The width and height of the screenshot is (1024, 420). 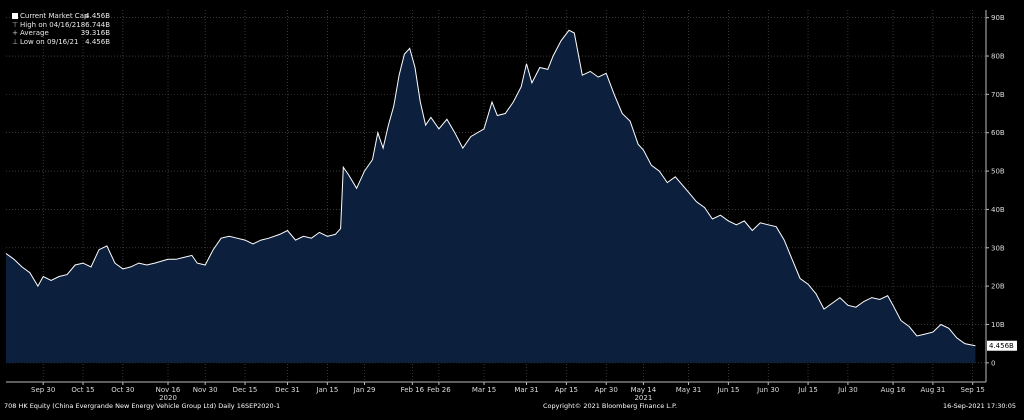 What do you see at coordinates (526, 390) in the screenshot?
I see `x-tick-label: Mar 31` at bounding box center [526, 390].